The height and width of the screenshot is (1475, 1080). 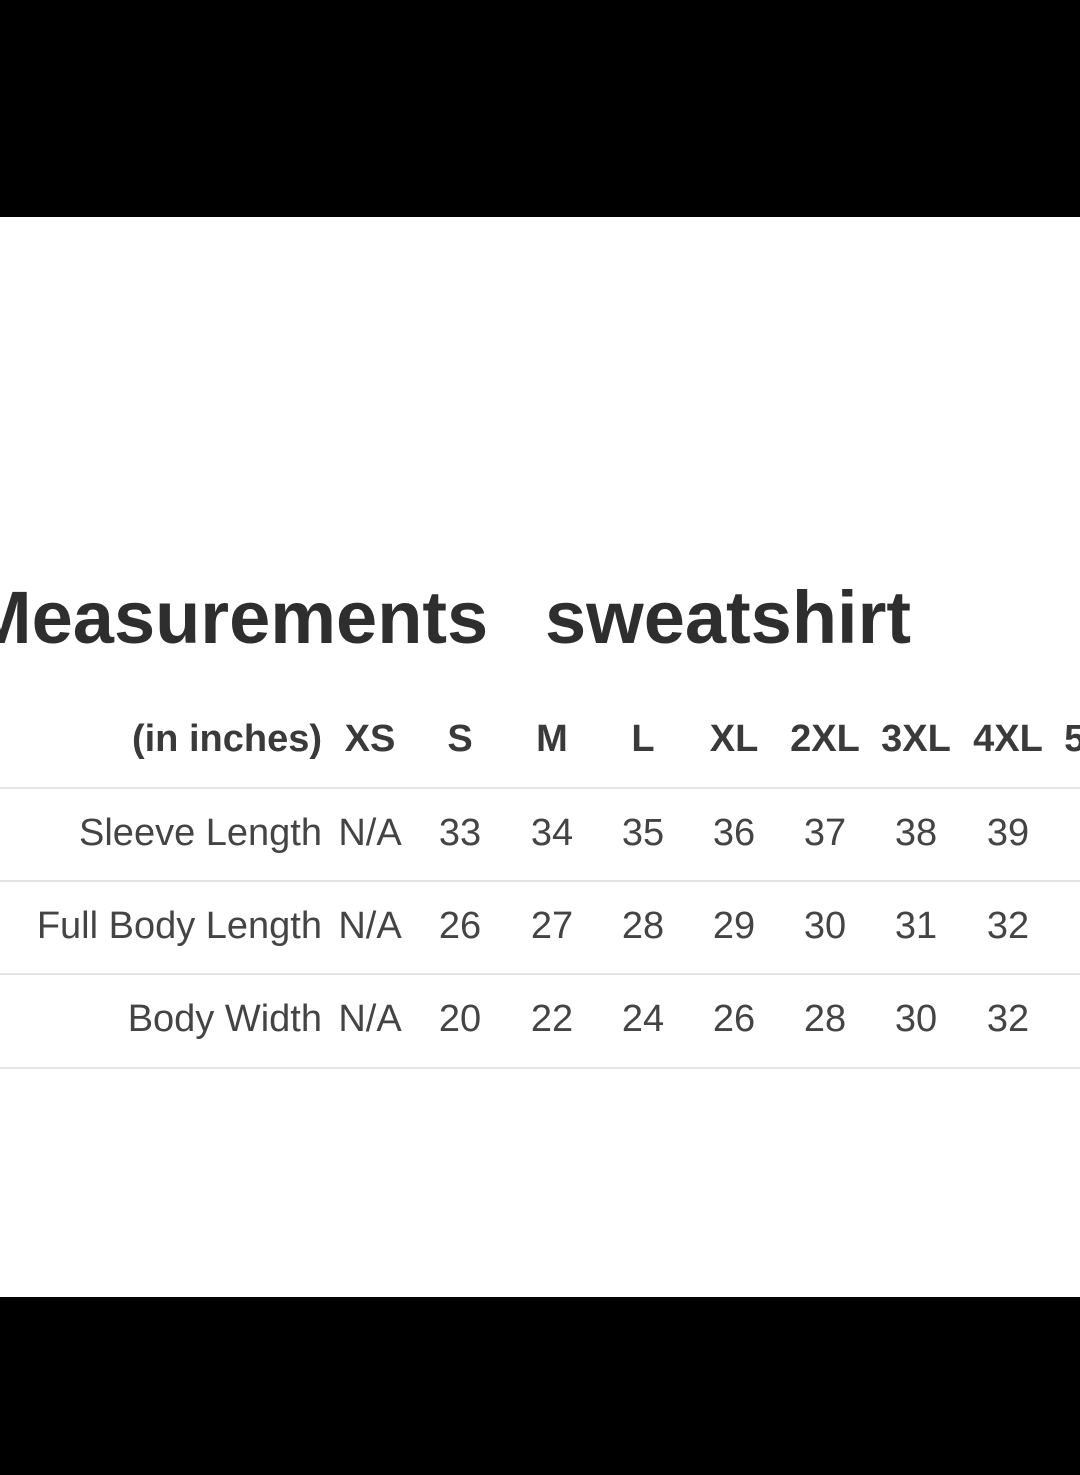 I want to click on measurement-cell: 36, so click(x=734, y=833).